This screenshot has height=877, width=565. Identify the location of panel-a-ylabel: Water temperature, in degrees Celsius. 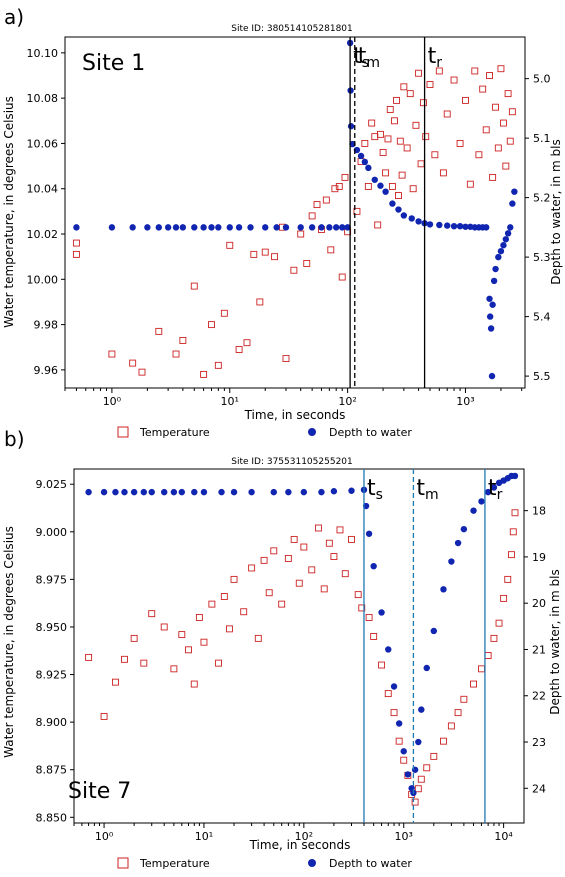
(9, 212).